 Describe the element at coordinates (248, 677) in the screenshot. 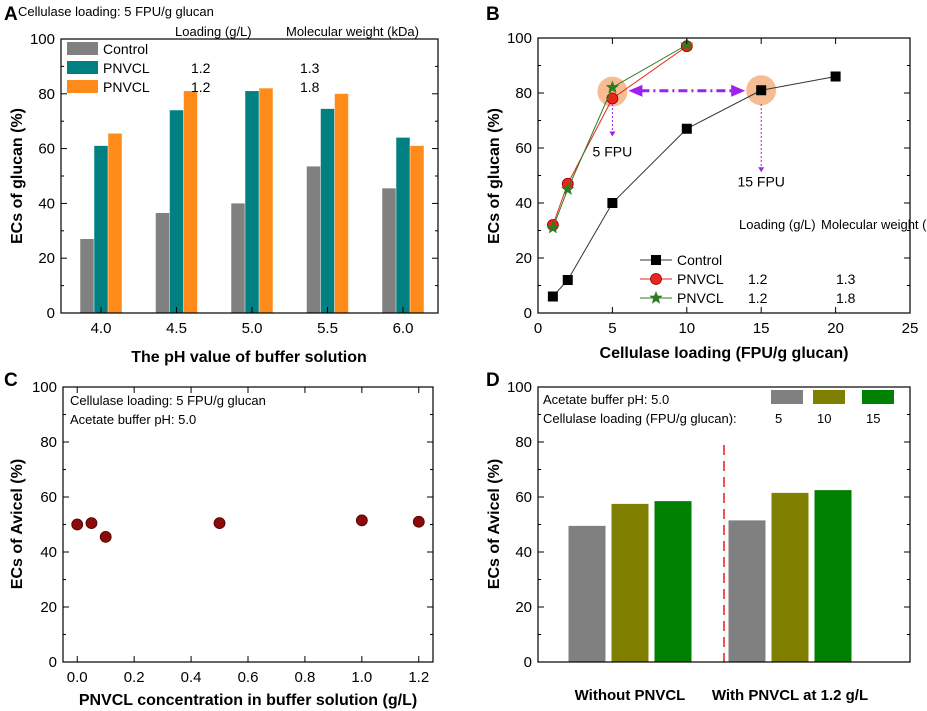

I see `x-tick-label: 0.6` at that location.